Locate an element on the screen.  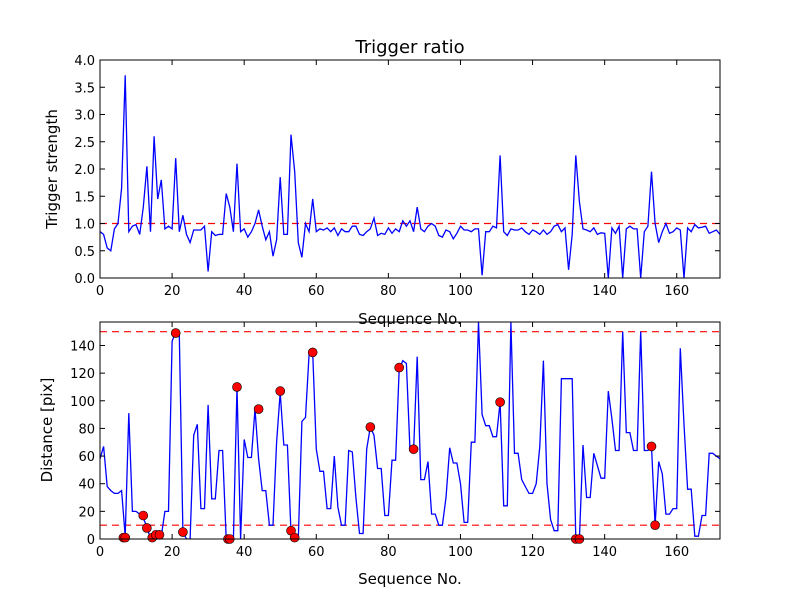
y-tick-label: 0 is located at coordinates (91, 540).